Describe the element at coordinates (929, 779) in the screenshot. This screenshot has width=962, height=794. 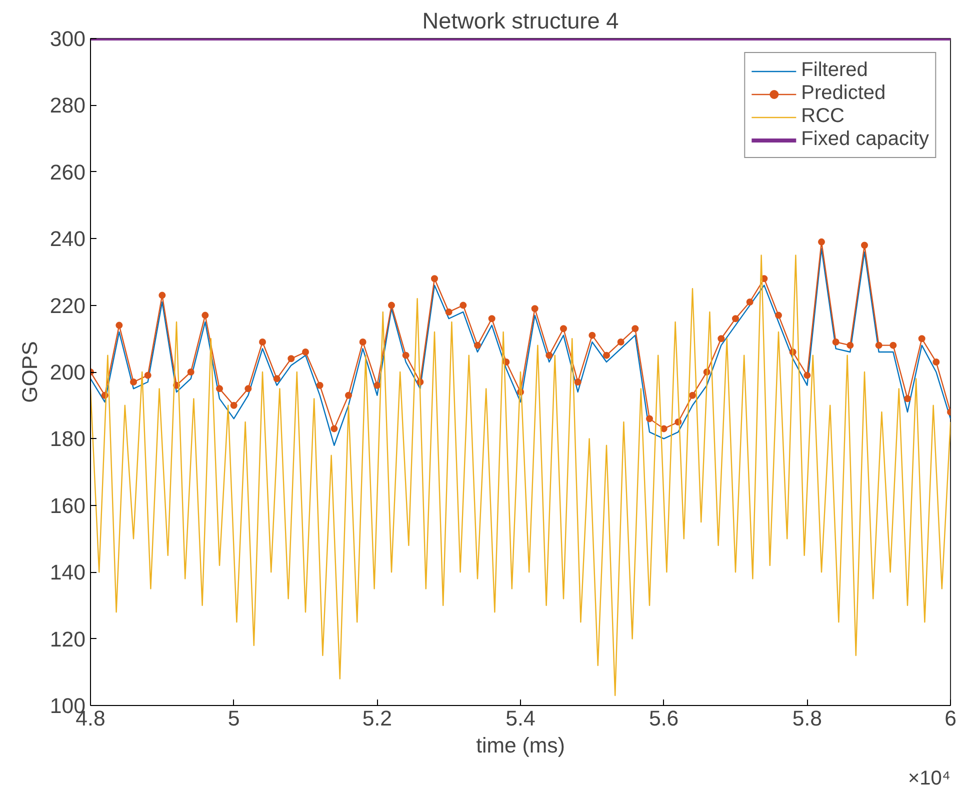
I see `text: ×10⁴` at that location.